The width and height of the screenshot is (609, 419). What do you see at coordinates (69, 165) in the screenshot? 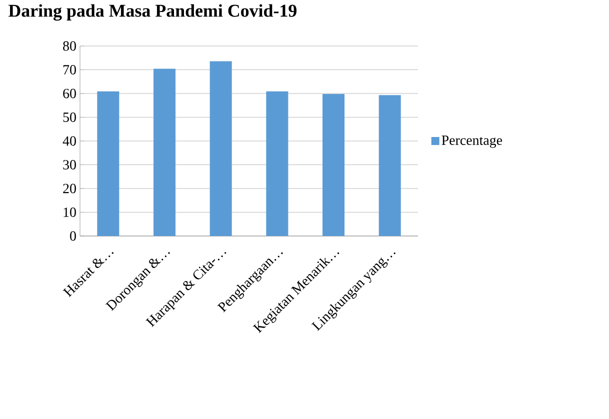
I see `y-tick-label: 30` at bounding box center [69, 165].